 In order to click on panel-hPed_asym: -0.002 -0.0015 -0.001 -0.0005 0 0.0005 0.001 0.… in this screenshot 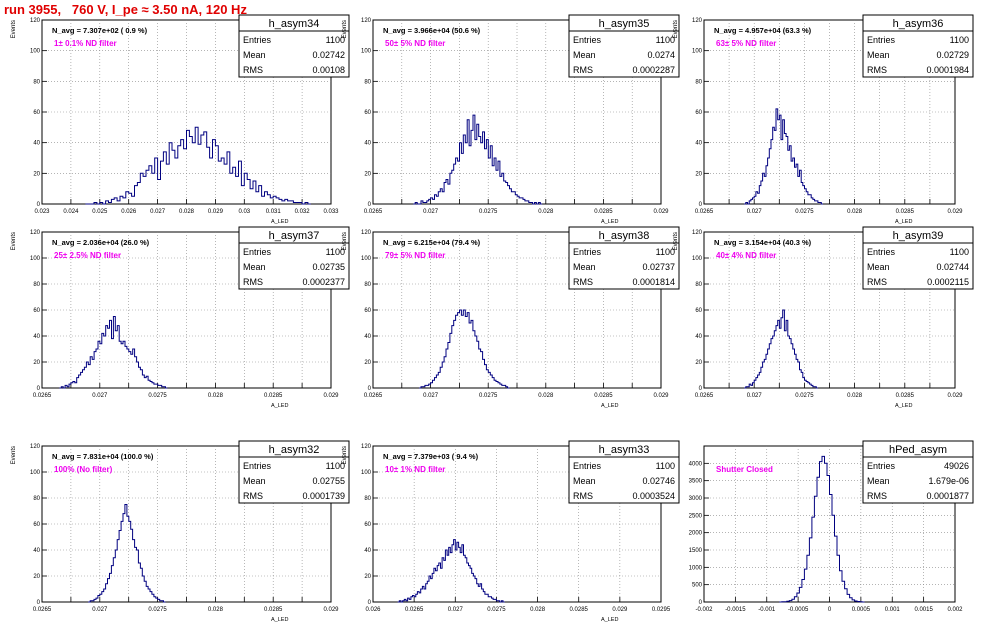, I will do `click(831, 526)`.